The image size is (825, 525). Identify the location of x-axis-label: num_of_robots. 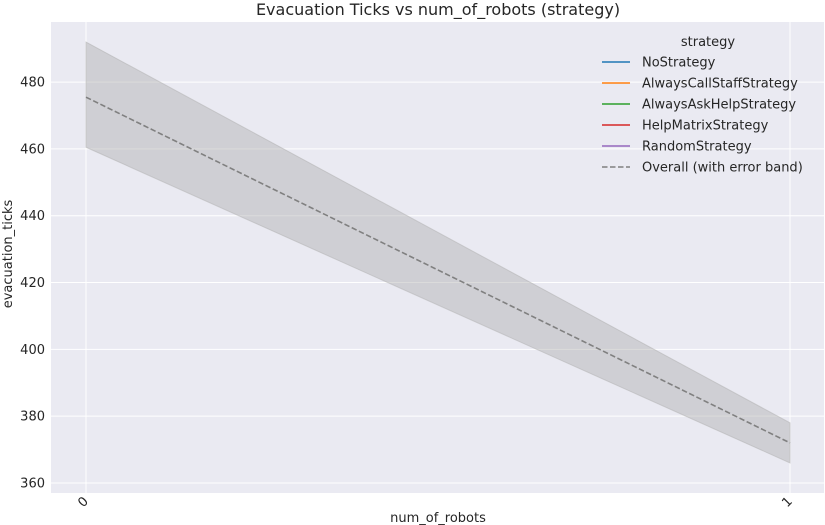
(438, 518).